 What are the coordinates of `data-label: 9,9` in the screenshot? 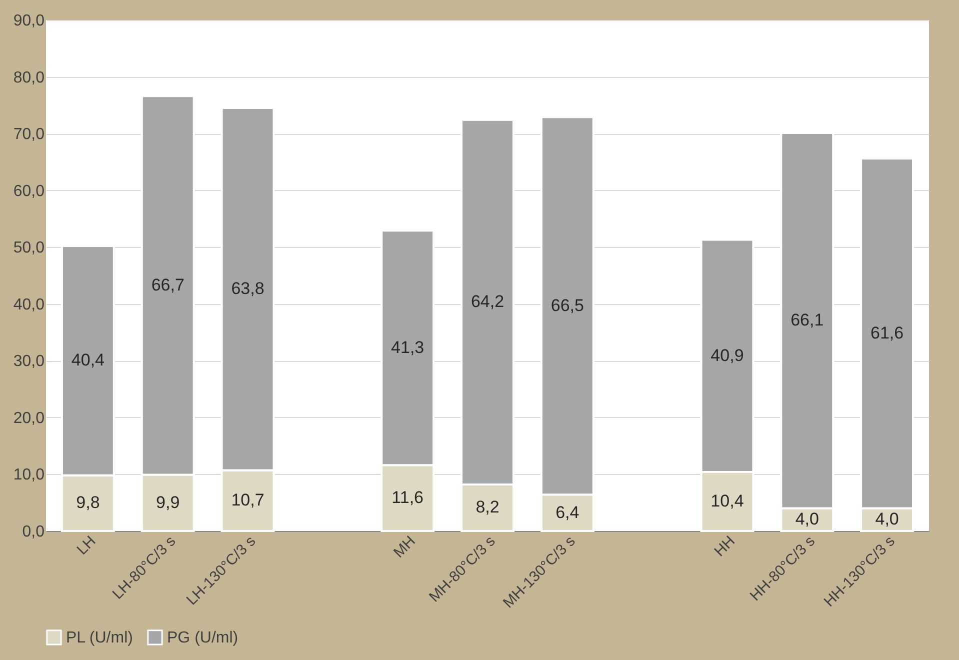 It's located at (168, 502).